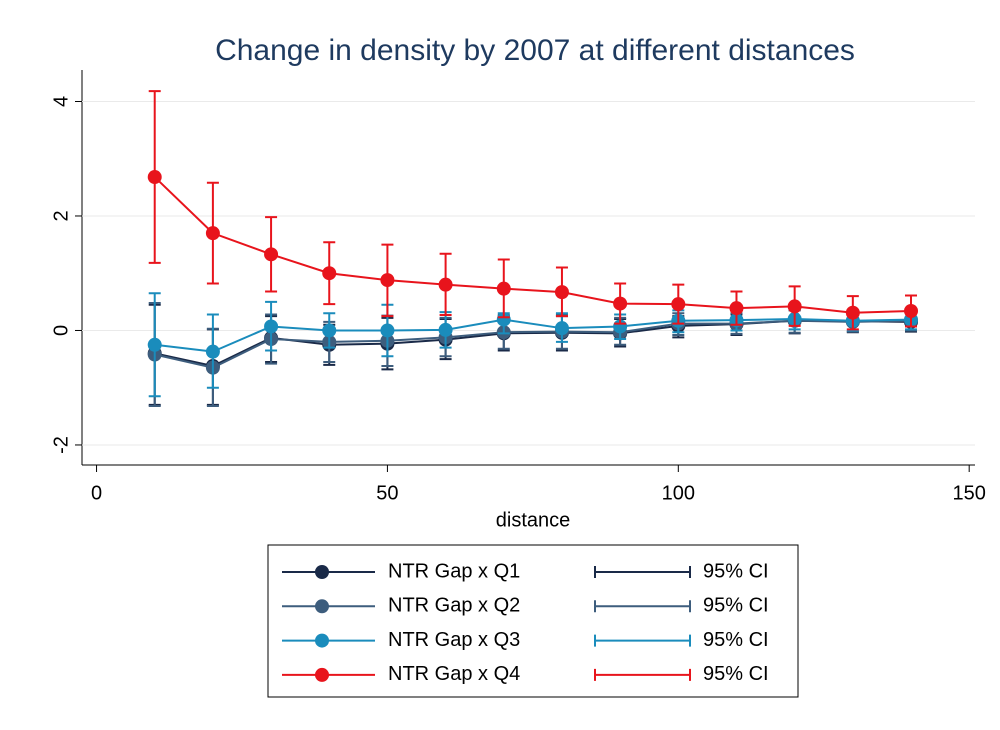 The image size is (1000, 730). What do you see at coordinates (454, 571) in the screenshot?
I see `legend-label: NTR Gap x Q1` at bounding box center [454, 571].